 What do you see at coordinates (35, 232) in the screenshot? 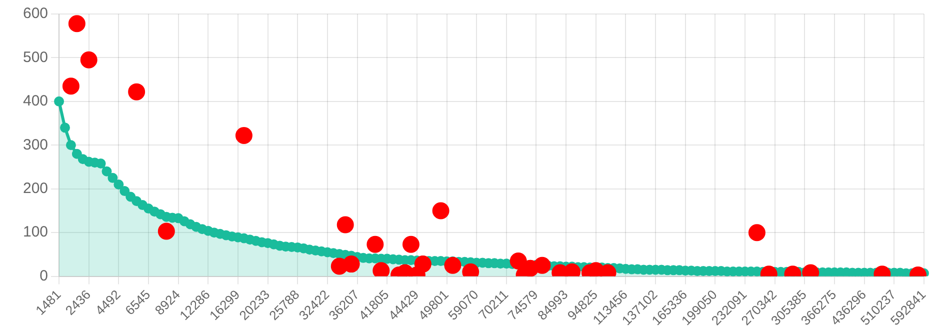
I see `y-tick-label: 100` at bounding box center [35, 232].